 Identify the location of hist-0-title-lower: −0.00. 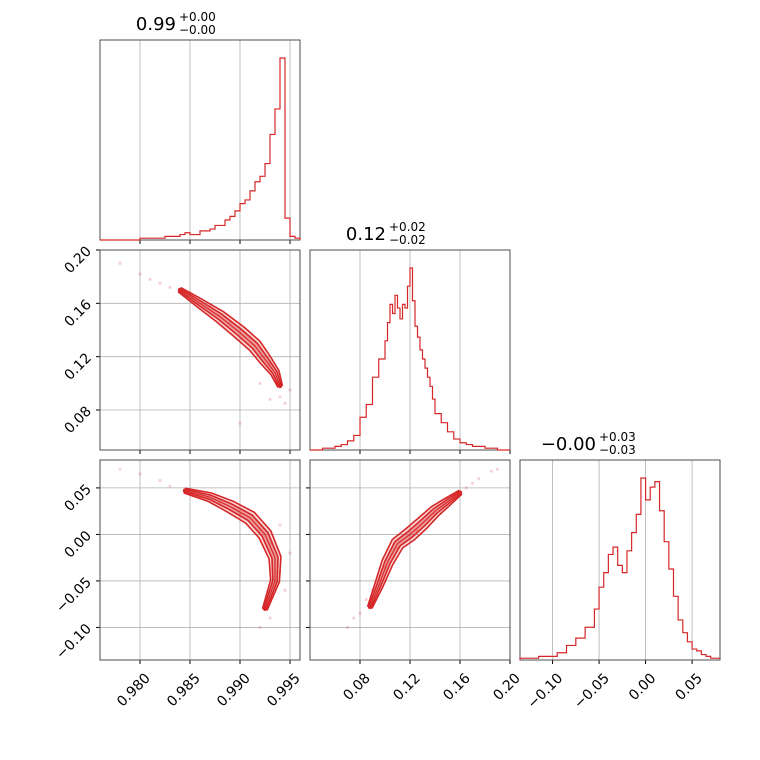
(197, 30).